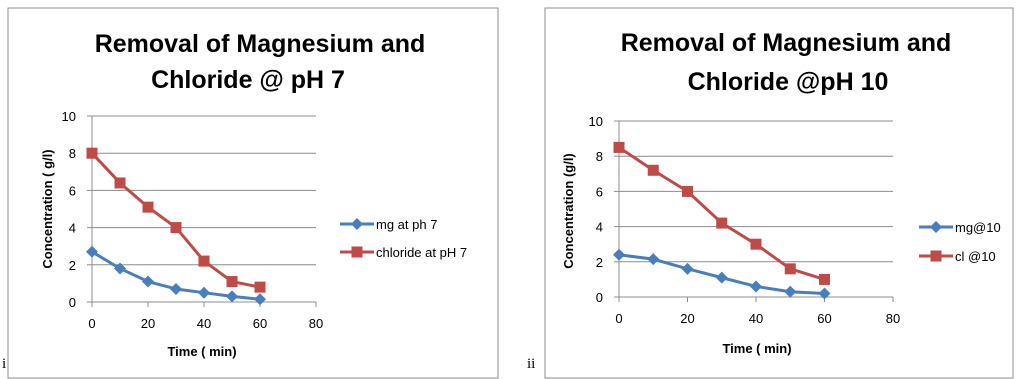  I want to click on y-axis-label: Concentration ( g/l), so click(47, 208).